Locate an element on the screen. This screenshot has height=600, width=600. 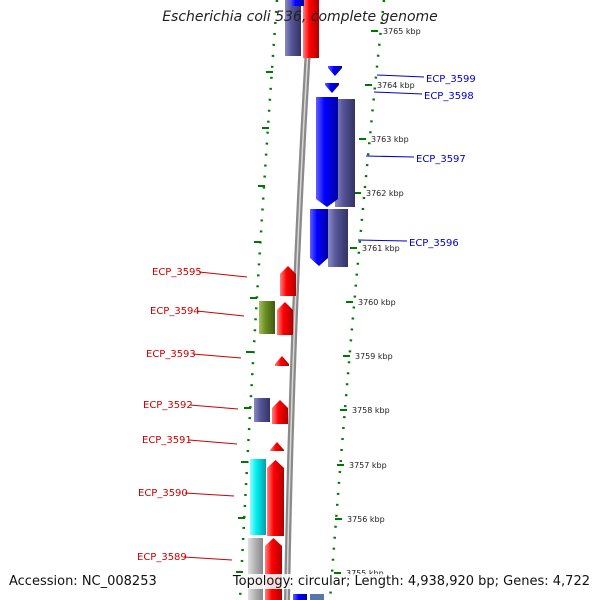
backbone-line is located at coordinates (299, 300).